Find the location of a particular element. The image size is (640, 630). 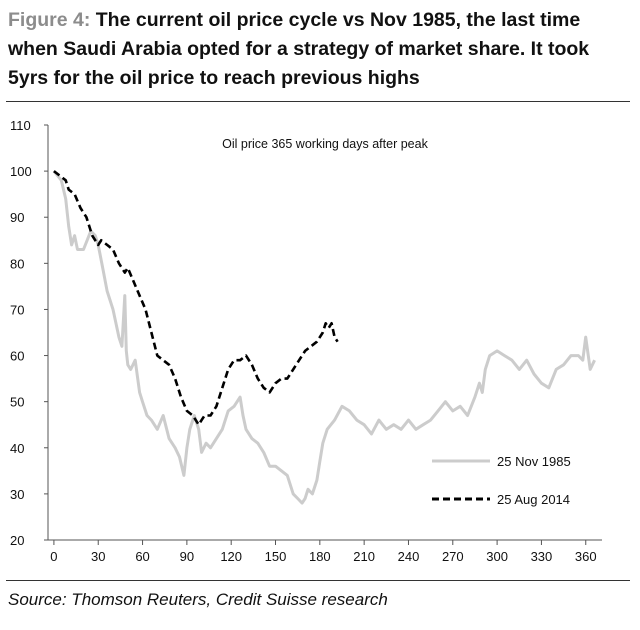

x-tick-label: 330 is located at coordinates (542, 556).